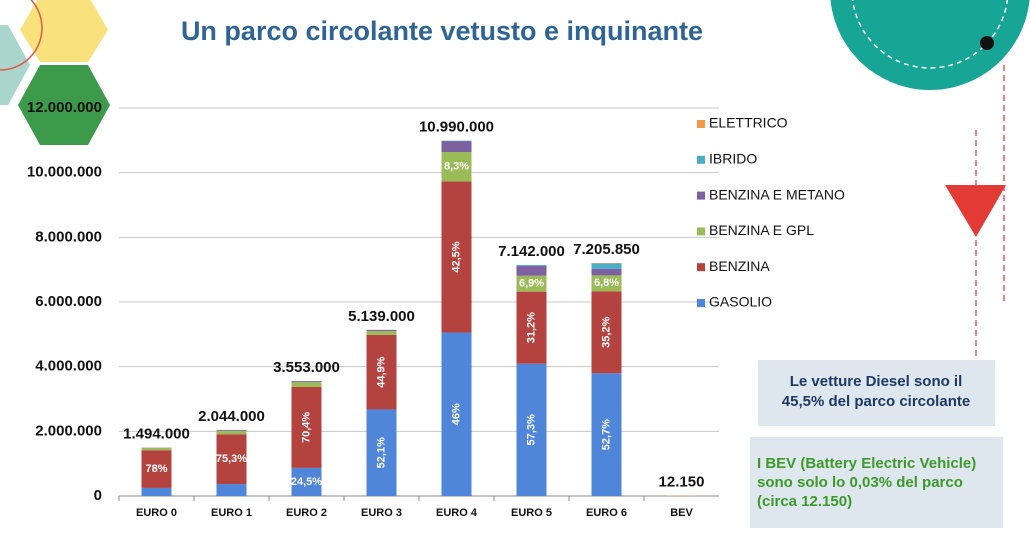 Image resolution: width=1030 pixels, height=538 pixels. I want to click on note-text: sono solo lo 0,03% del parco, so click(860, 482).